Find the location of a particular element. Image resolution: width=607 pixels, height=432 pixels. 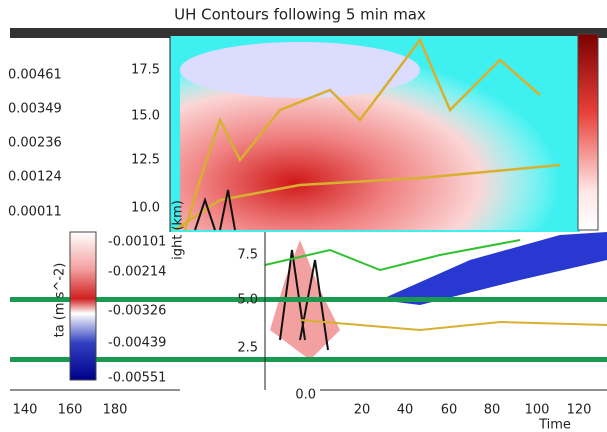

upper-colorbar-labels: 0.00461 0.00349 0.00236 0.00124 0.00011 is located at coordinates (35, 144).